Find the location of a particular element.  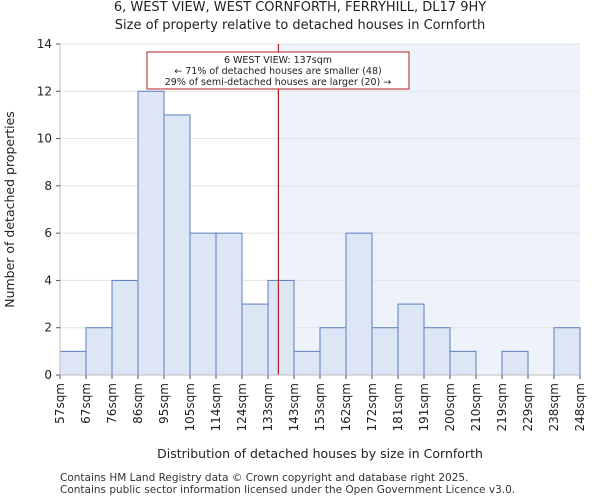

bar-133sqm is located at coordinates (281, 327).